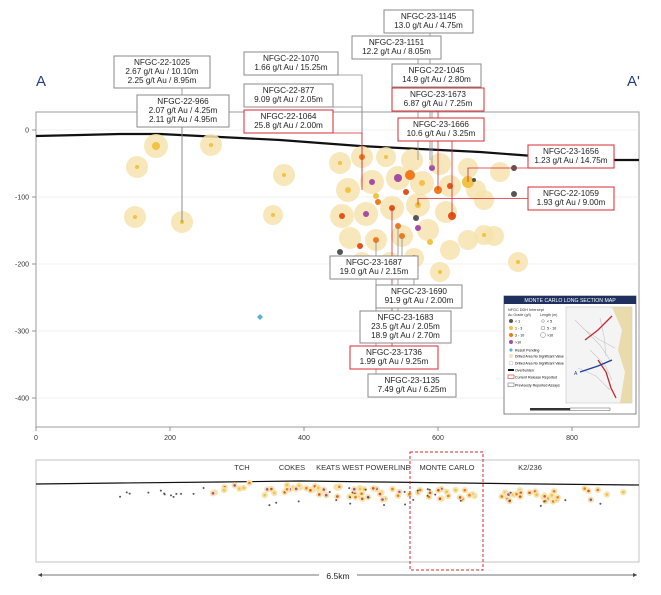 The image size is (661, 595). What do you see at coordinates (373, 493) in the screenshot?
I see `overview-intercepts` at bounding box center [373, 493].